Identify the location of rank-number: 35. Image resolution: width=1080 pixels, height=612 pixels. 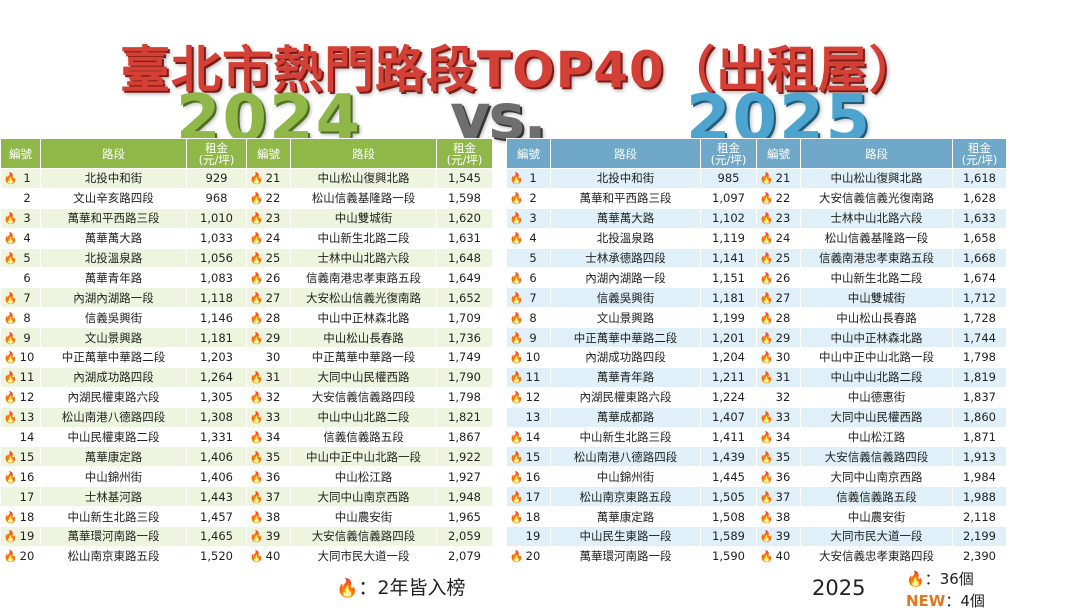
(783, 456).